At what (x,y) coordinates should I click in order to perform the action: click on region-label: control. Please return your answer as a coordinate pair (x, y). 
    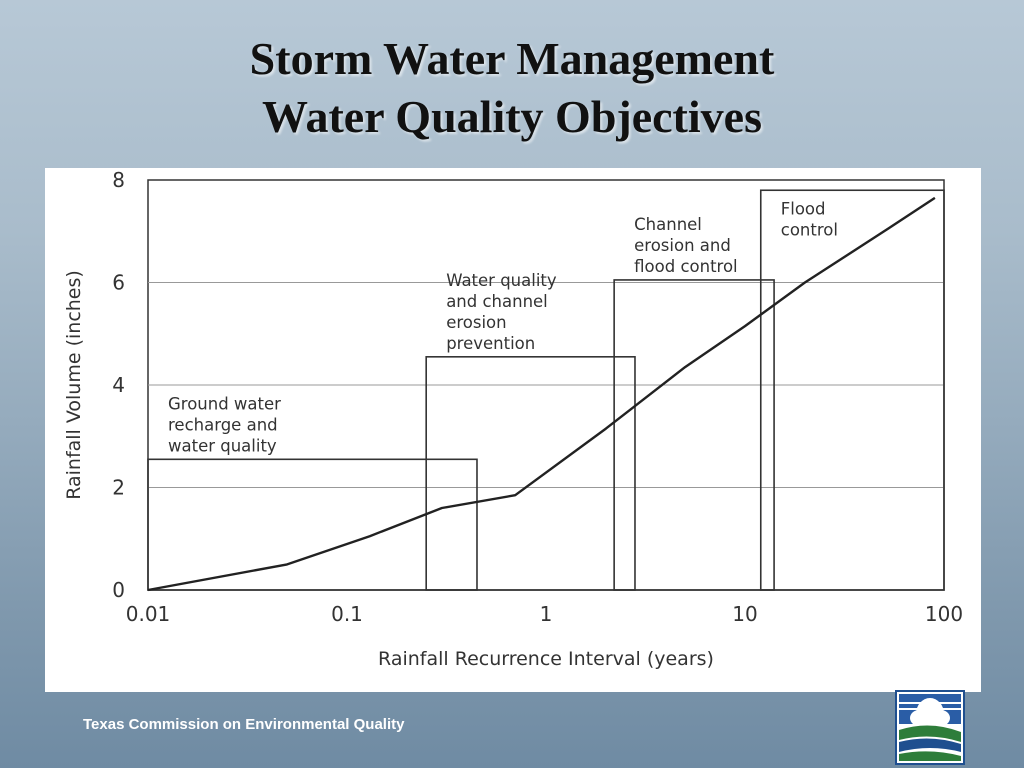
    Looking at the image, I should click on (809, 229).